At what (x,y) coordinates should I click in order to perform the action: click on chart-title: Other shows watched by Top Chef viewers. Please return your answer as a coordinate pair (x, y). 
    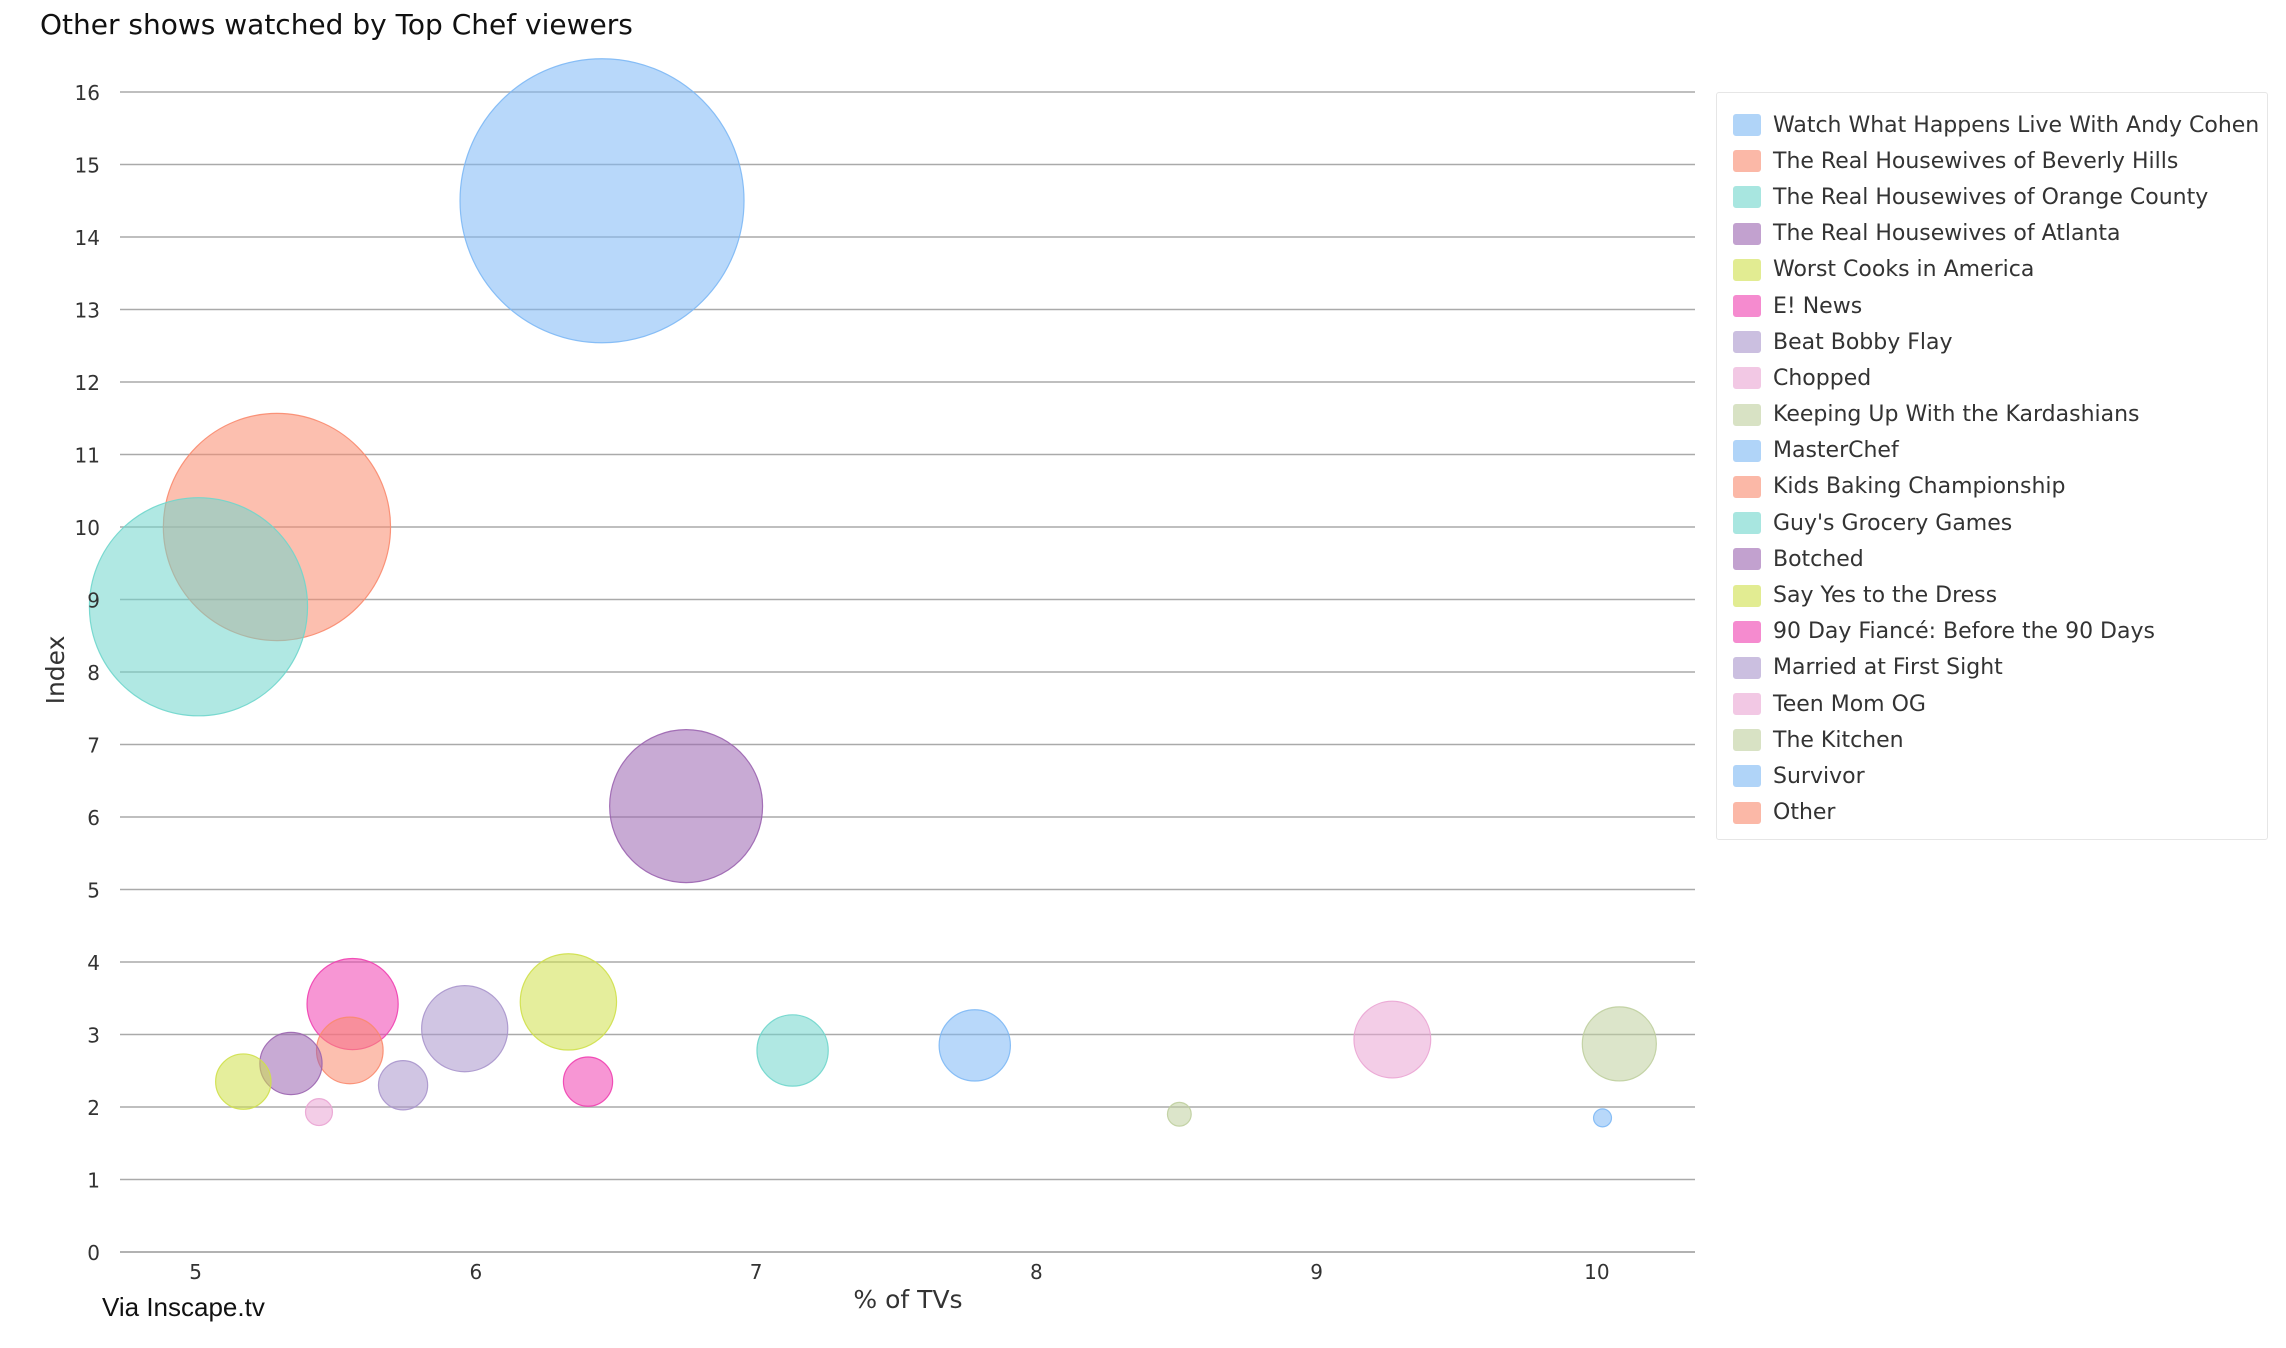
    Looking at the image, I should click on (336, 24).